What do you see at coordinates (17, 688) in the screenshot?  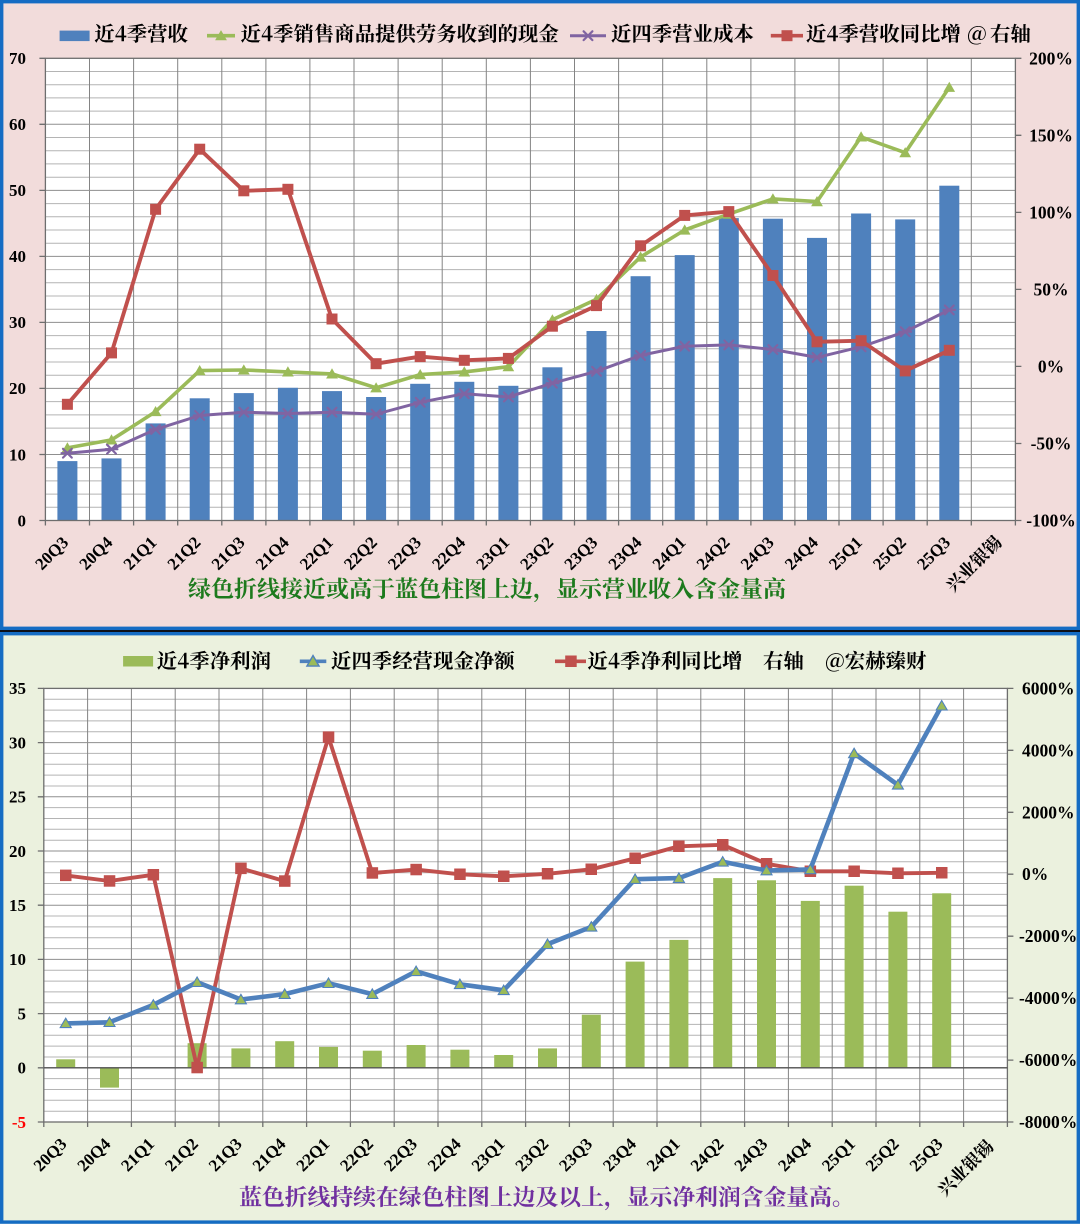 I see `svg-text: 35` at bounding box center [17, 688].